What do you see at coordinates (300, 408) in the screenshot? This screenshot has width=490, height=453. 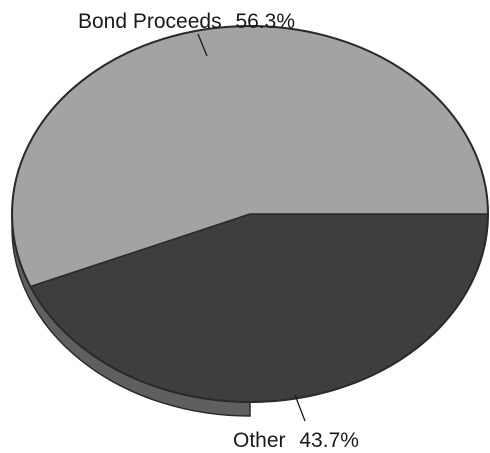 I see `leader-line-other` at bounding box center [300, 408].